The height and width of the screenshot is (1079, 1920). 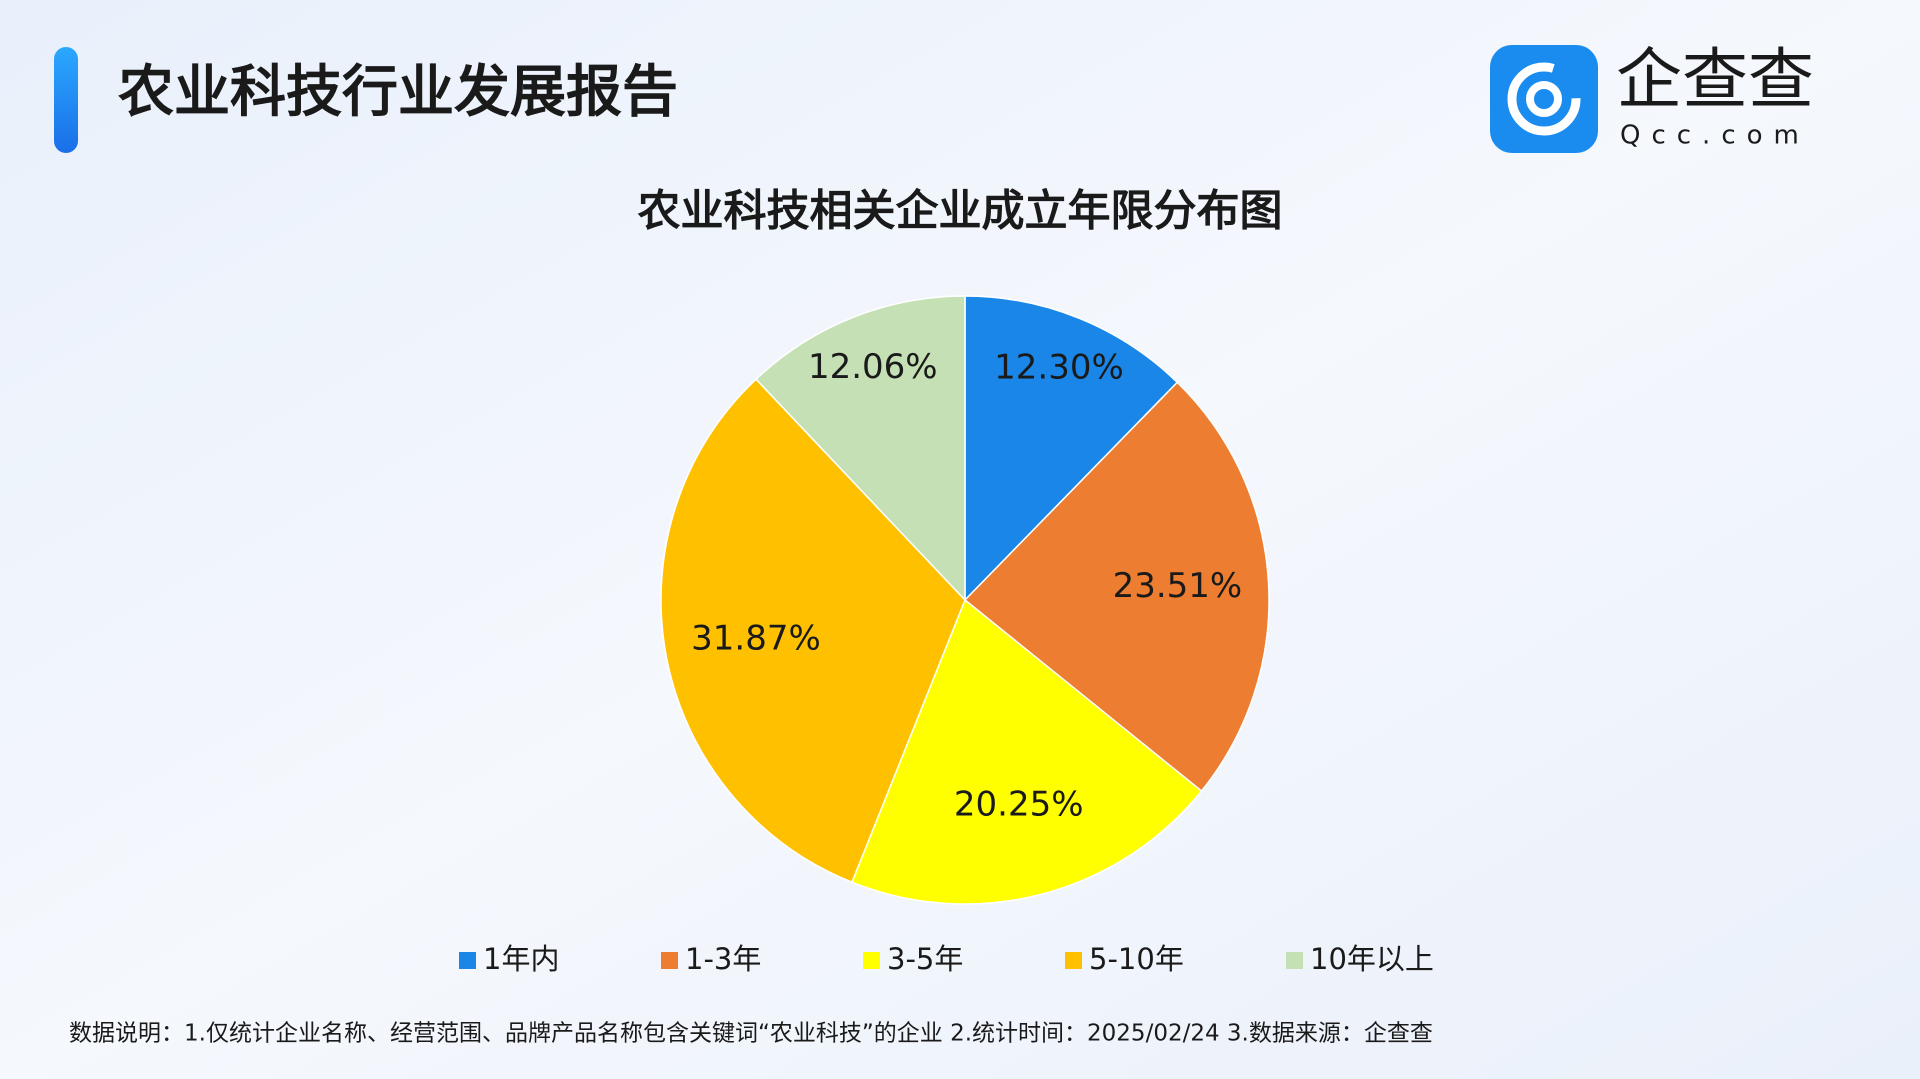 I want to click on logo-icon, so click(x=1544, y=99).